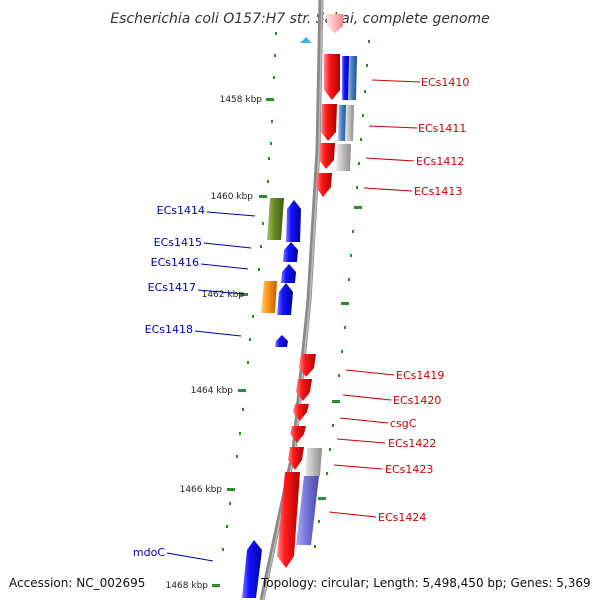 This screenshot has width=600, height=600. Describe the element at coordinates (175, 262) in the screenshot. I see `gene-label-ECs1416: ECs1416` at that location.